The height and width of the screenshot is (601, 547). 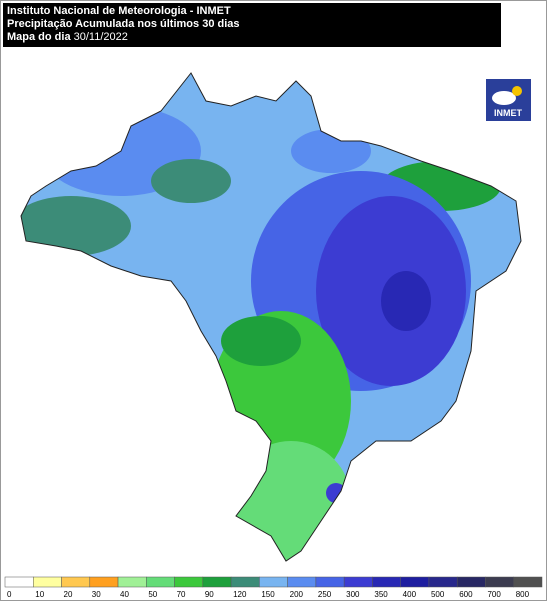 What do you see at coordinates (523, 594) in the screenshot?
I see `legend-label: 800` at bounding box center [523, 594].